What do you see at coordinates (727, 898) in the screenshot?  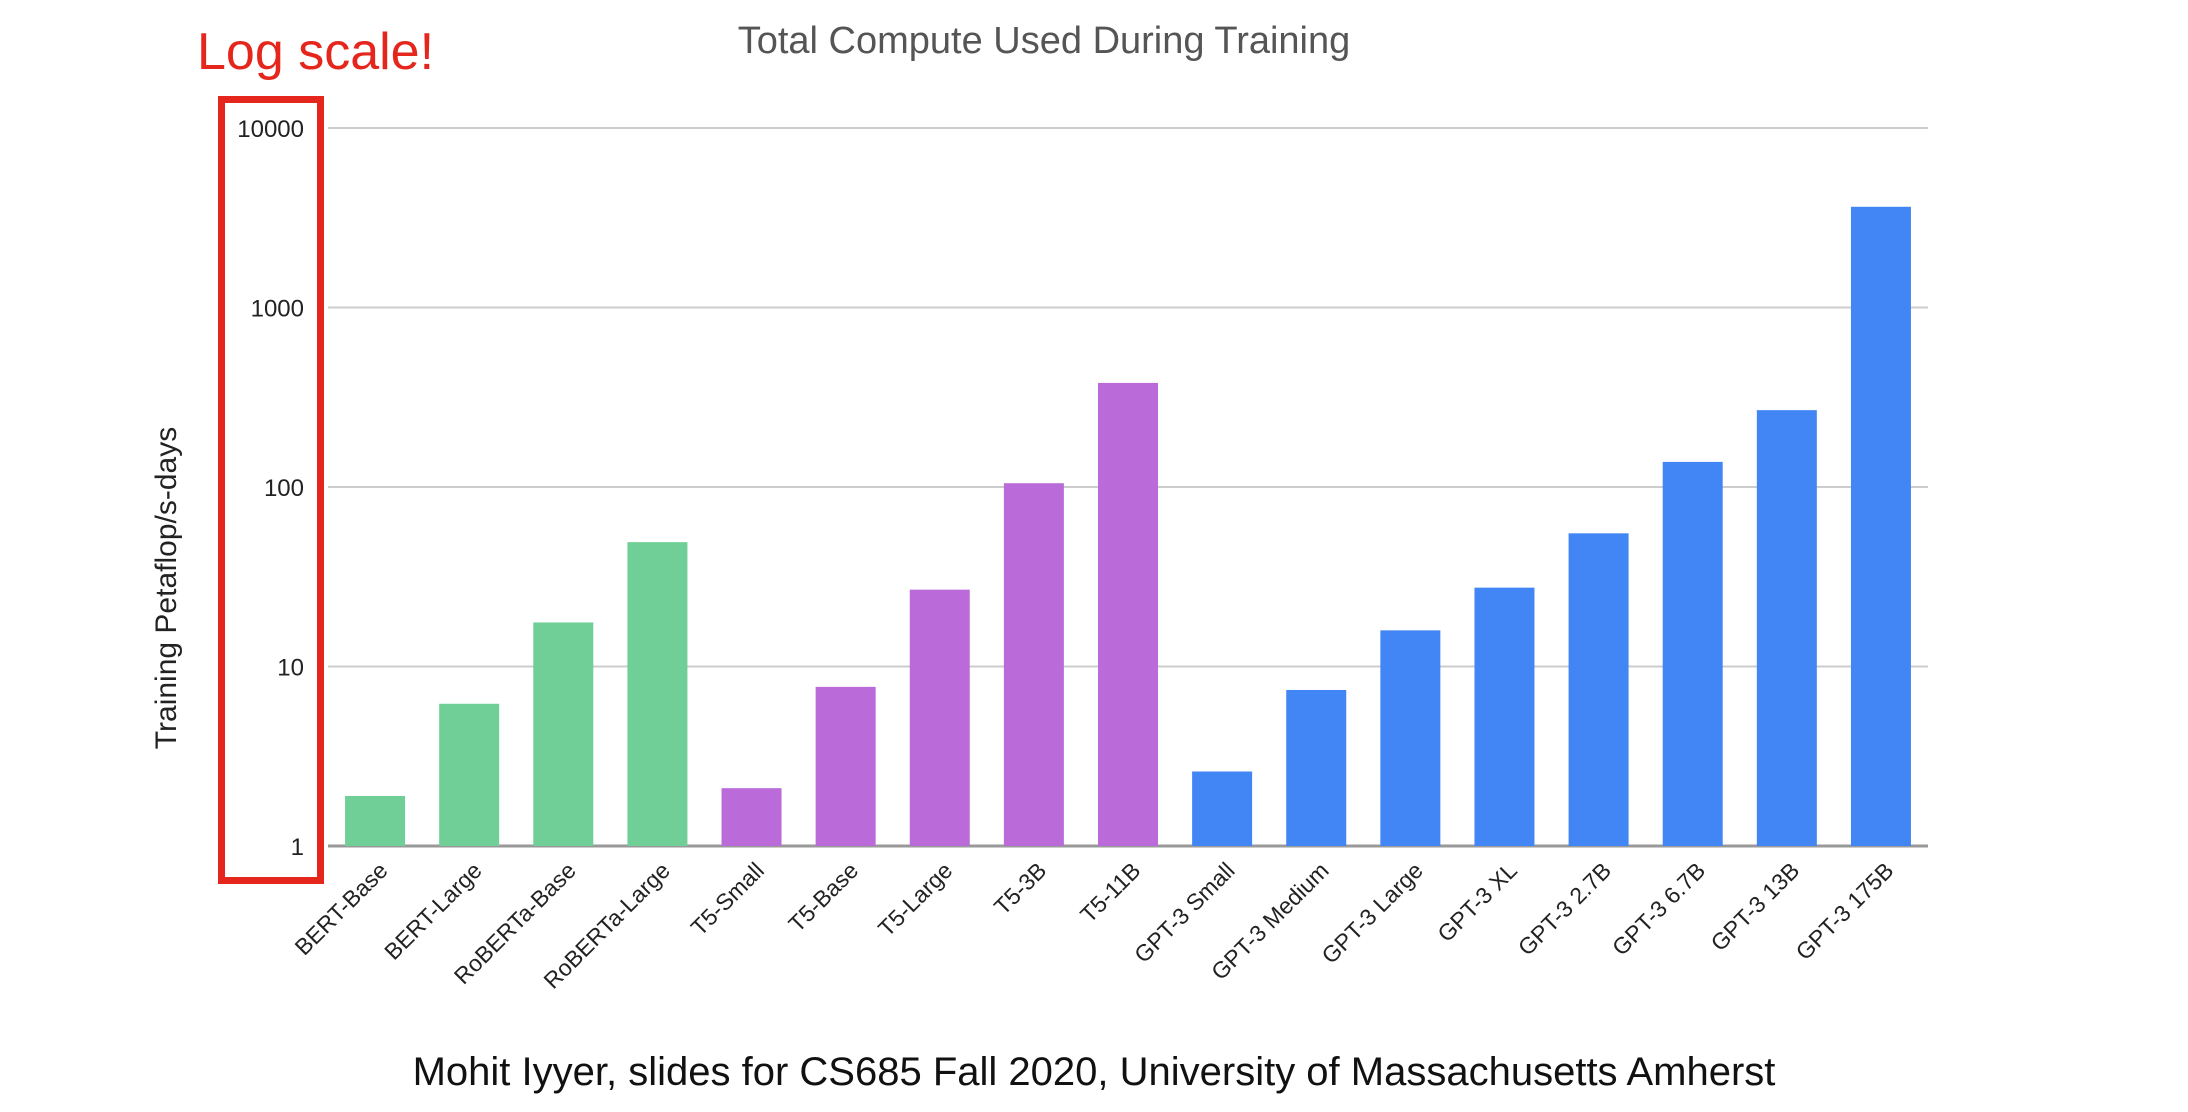 I see `x-tick-label: T5-Small` at bounding box center [727, 898].